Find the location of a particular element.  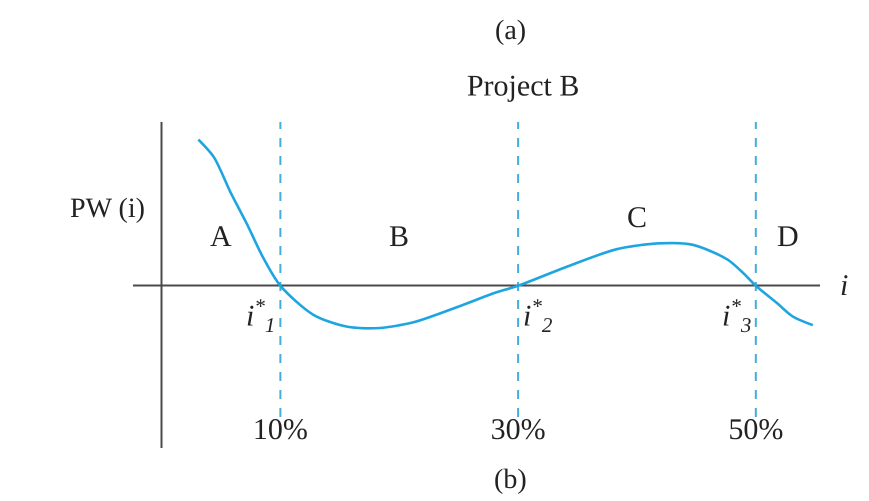

chart-title: Project B is located at coordinates (523, 86).